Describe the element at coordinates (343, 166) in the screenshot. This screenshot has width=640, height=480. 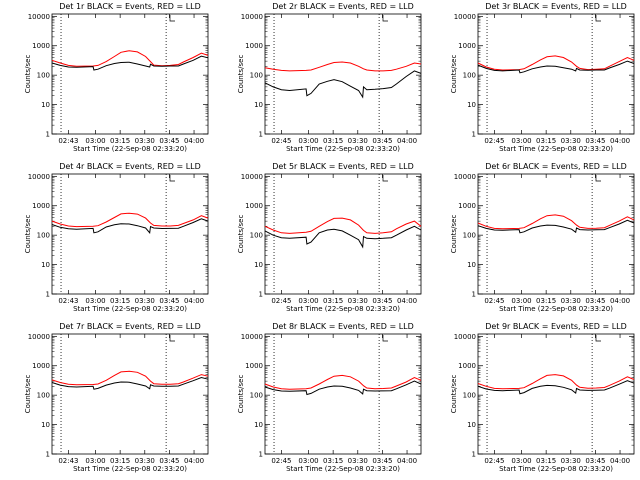
I see `chart-title: Det 5r BLACK = Events, RED = LLD` at that location.